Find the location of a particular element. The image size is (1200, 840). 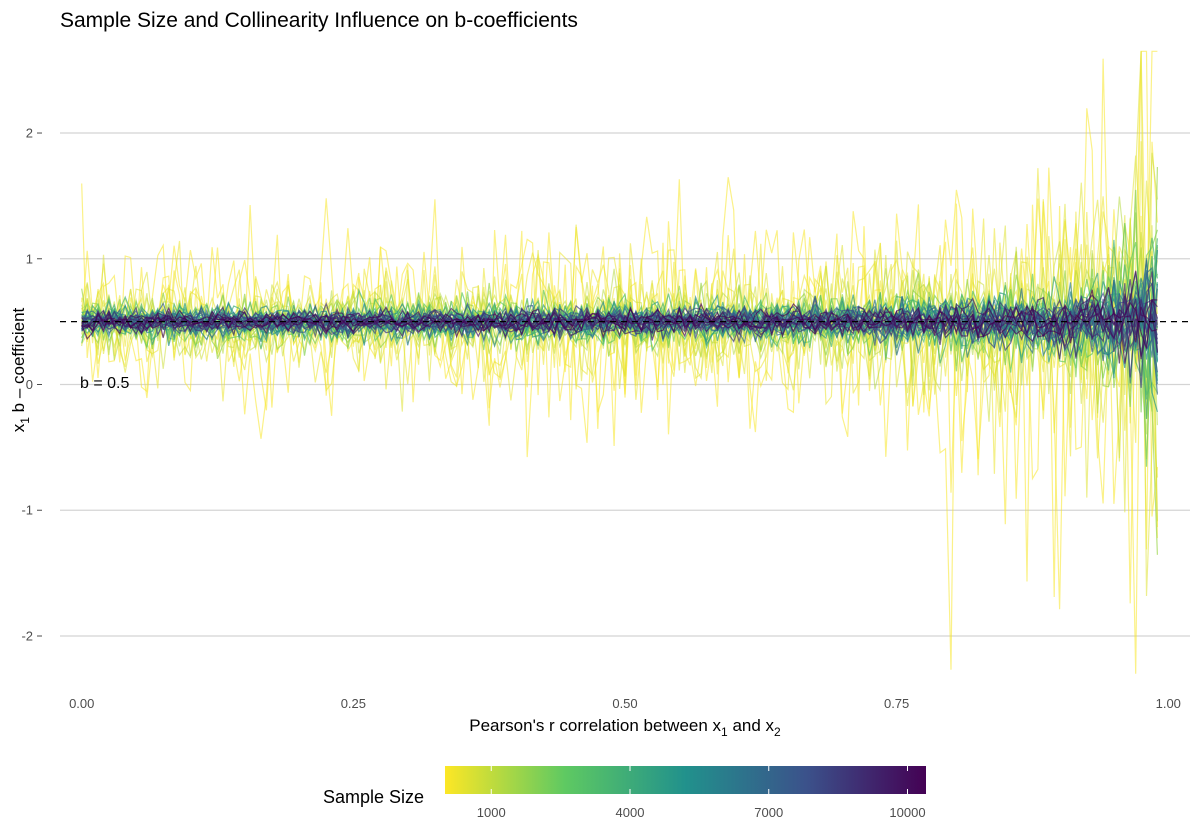

legend-tick-label: 10000 is located at coordinates (907, 812).